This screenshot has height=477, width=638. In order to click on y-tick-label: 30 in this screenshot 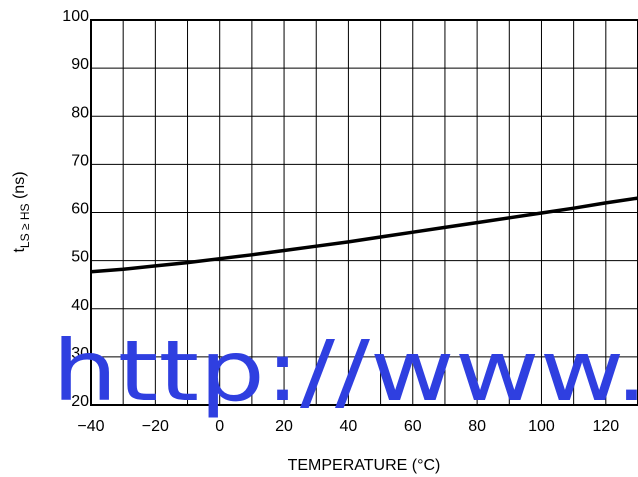, I will do `click(80, 353)`.